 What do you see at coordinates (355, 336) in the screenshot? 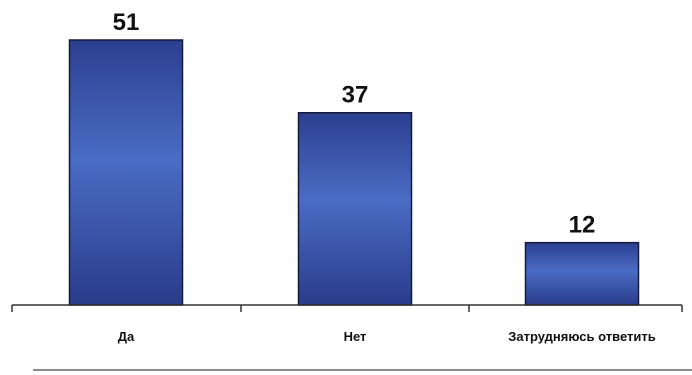
I see `category-label-1: Нет` at bounding box center [355, 336].